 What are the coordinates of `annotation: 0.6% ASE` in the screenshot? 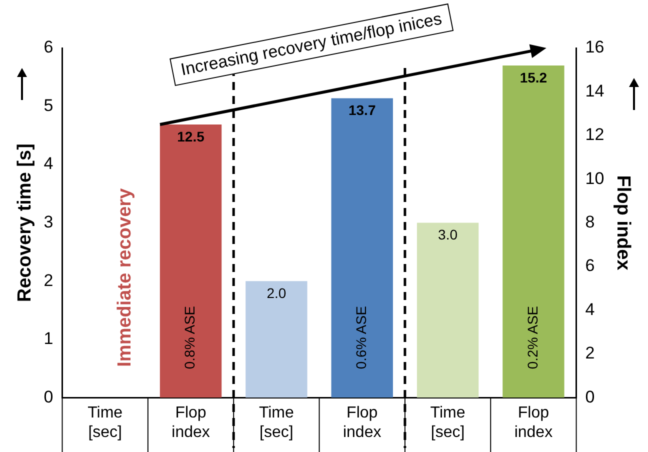 It's located at (360, 338).